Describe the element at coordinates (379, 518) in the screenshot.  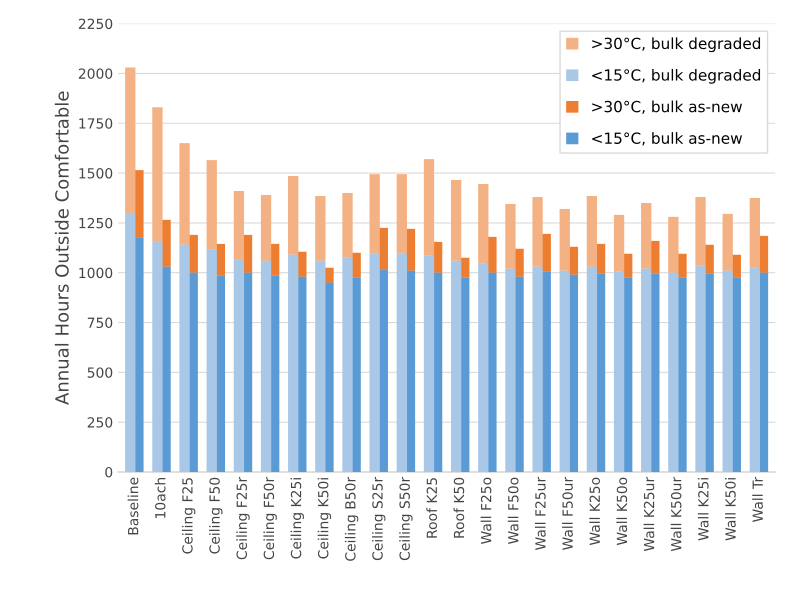
I see `x-tick-label: Ceiling S25r` at that location.